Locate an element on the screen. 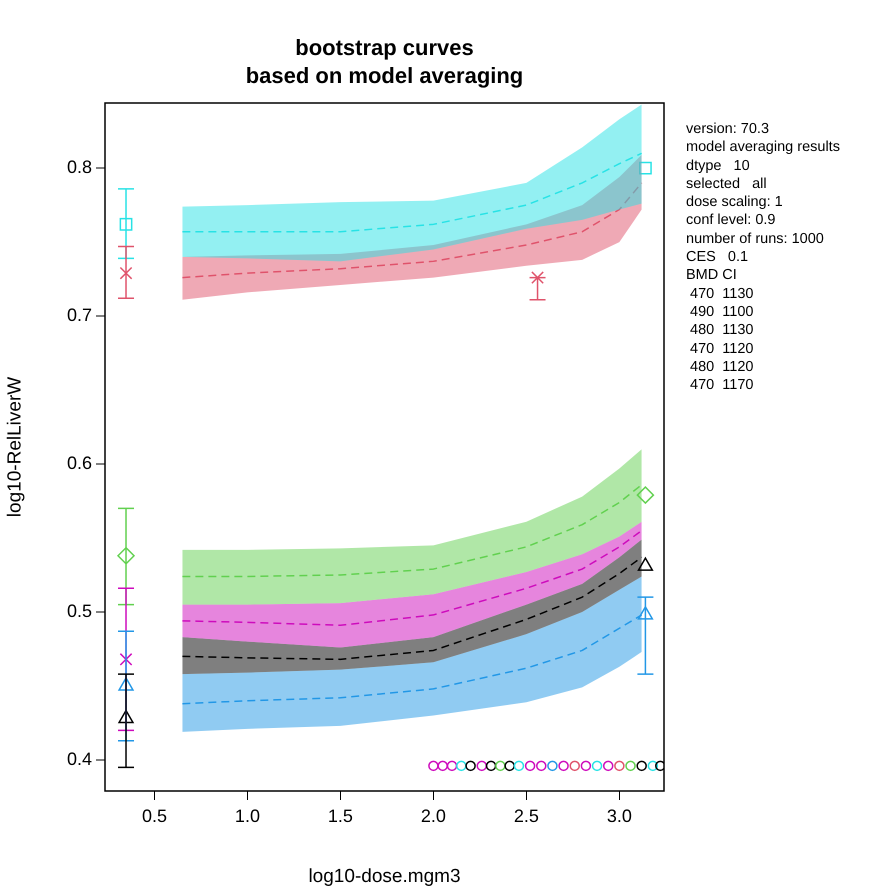  y-tick-label: 0.7 is located at coordinates (79, 315).